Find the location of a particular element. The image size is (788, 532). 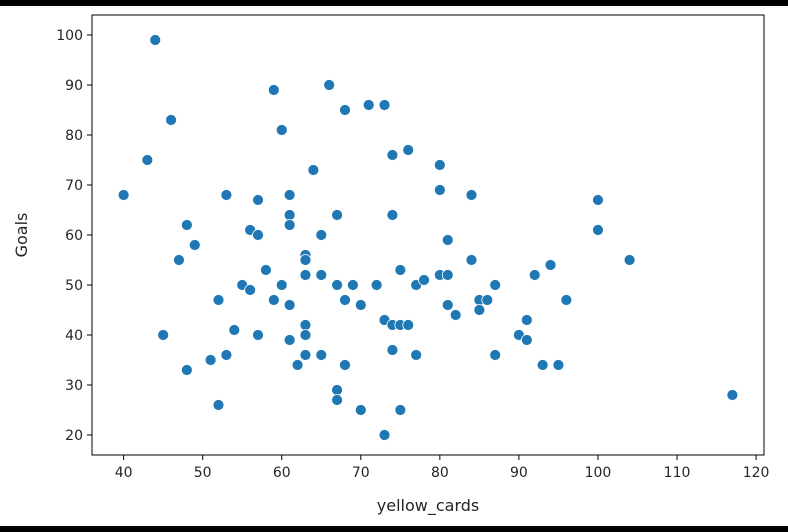

x-axis-label: yellow_cards is located at coordinates (428, 506).